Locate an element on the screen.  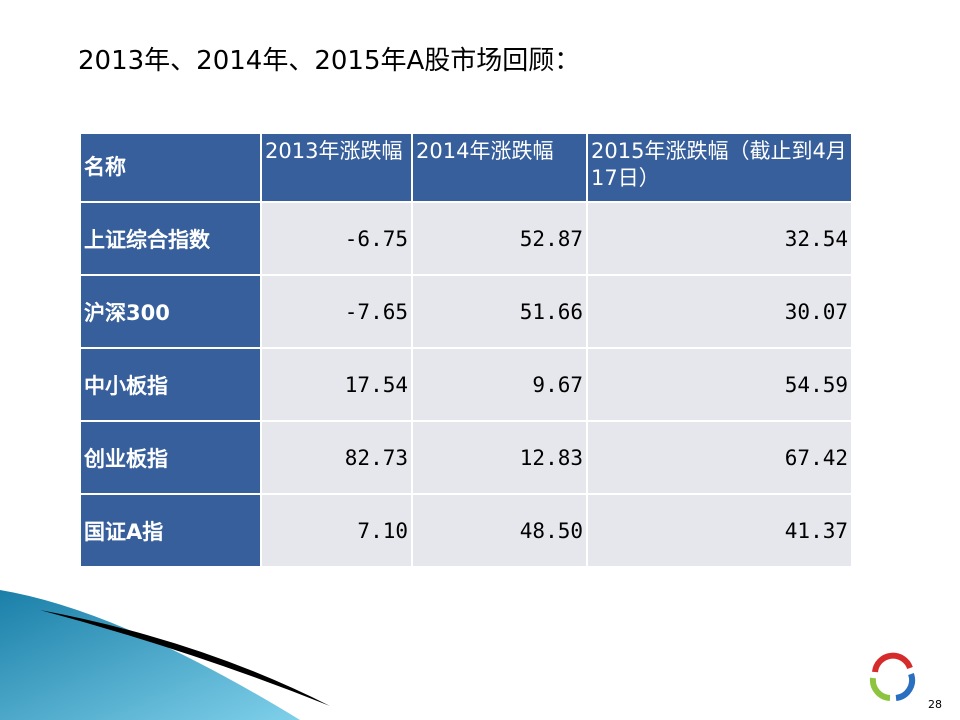
logo is located at coordinates (892, 676).